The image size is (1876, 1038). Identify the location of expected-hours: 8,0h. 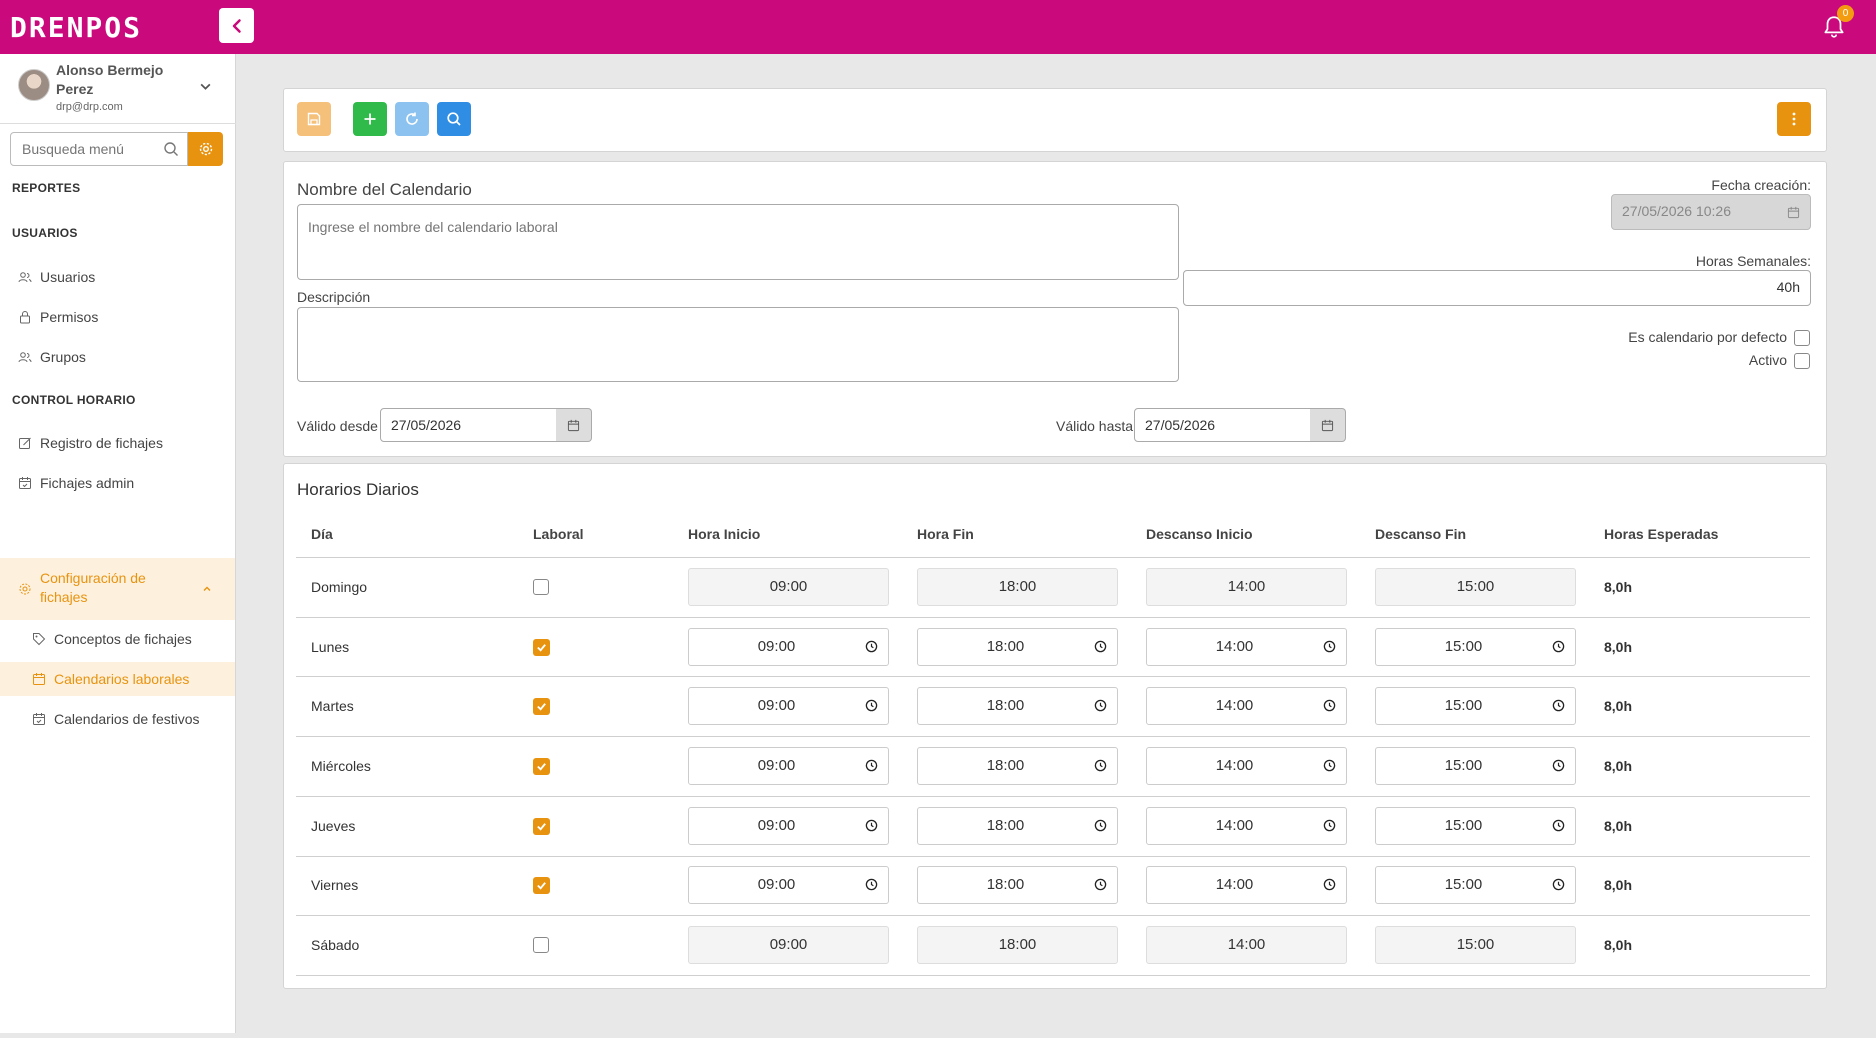
(1618, 706).